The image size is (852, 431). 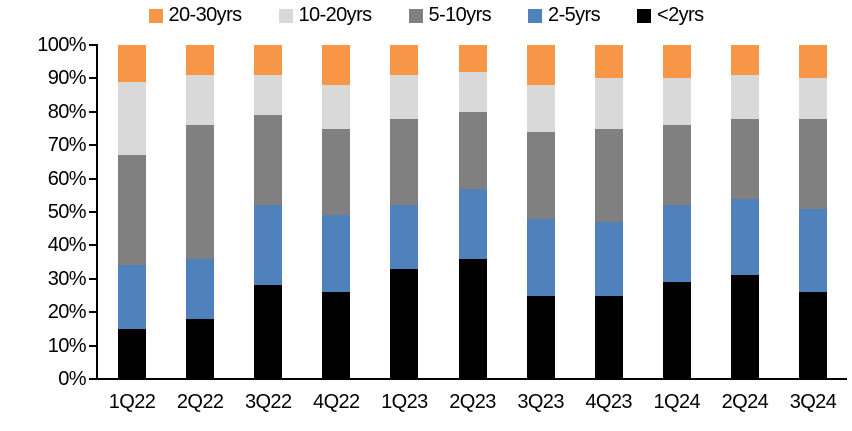 What do you see at coordinates (268, 332) in the screenshot?
I see `bar-segment-3q22-2yrs` at bounding box center [268, 332].